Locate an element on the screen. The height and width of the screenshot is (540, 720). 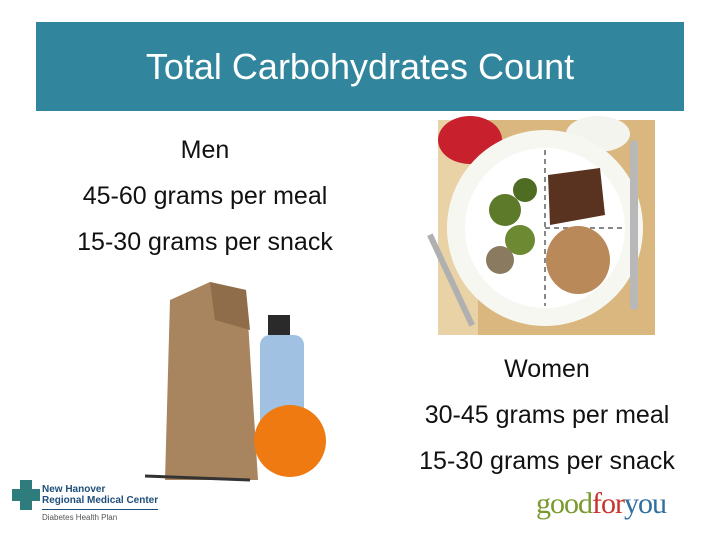
hospital-logo-icon is located at coordinates (26, 495).